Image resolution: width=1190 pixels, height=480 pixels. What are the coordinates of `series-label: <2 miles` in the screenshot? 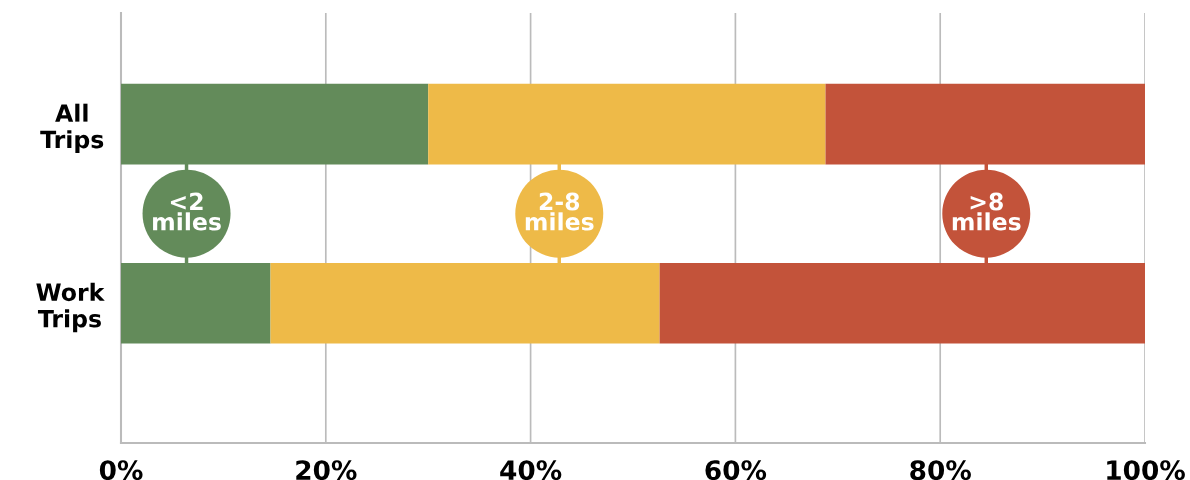 It's located at (187, 211).